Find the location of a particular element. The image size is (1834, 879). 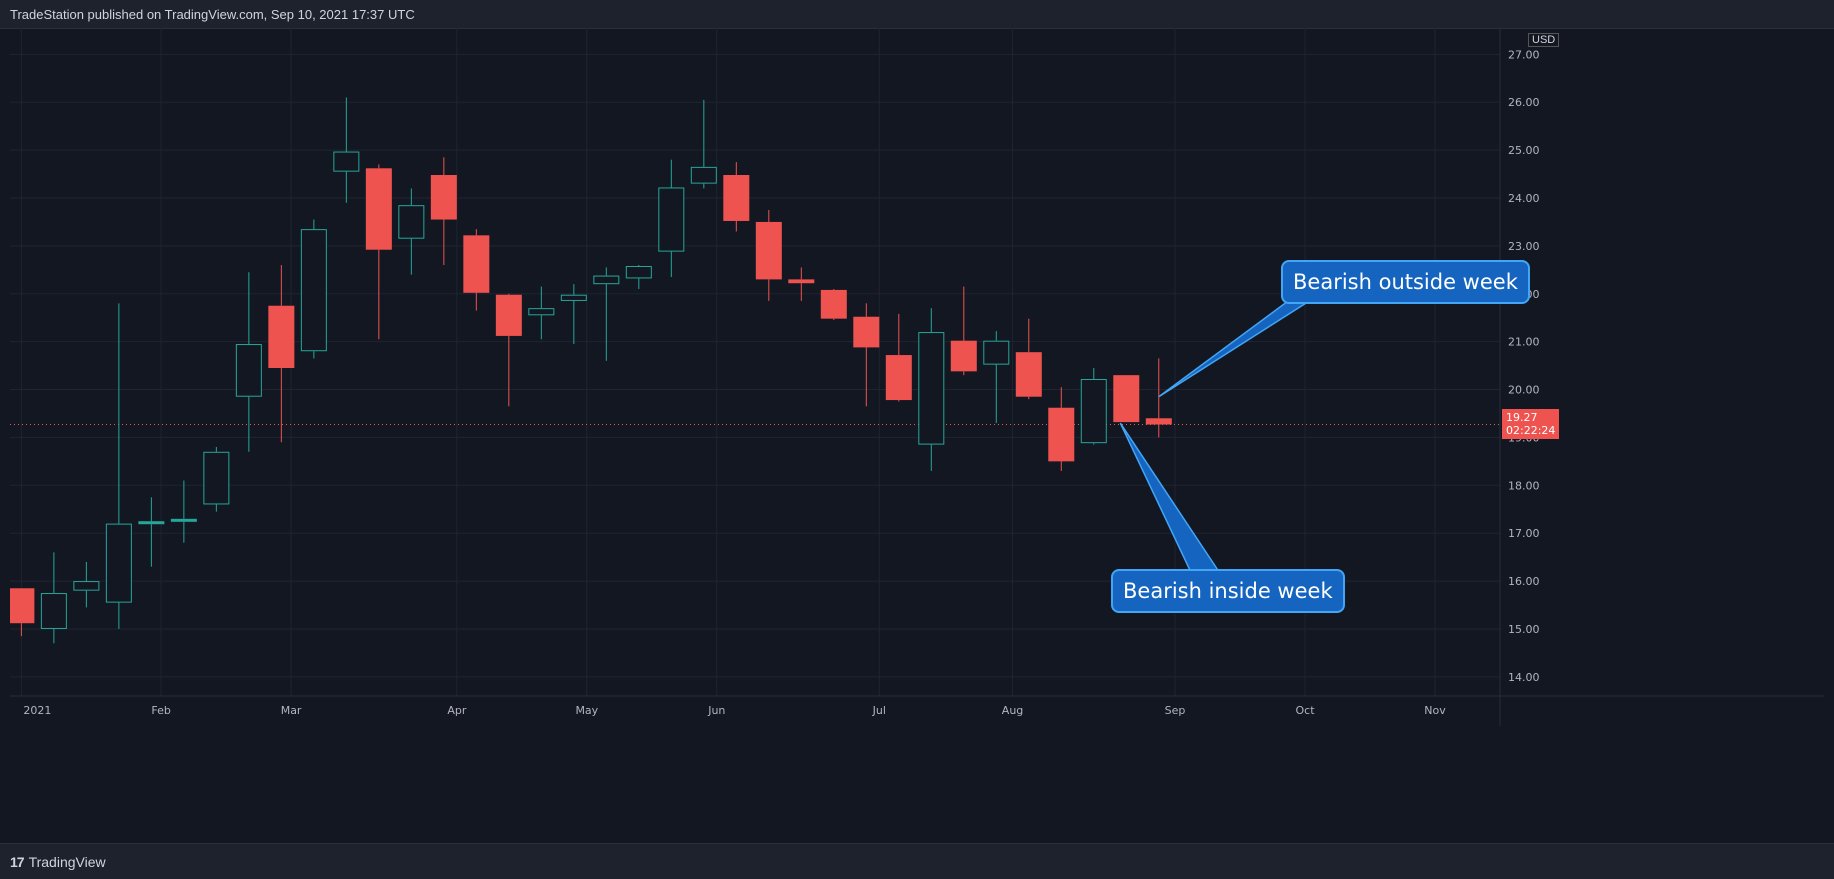

x-tick-label: Feb is located at coordinates (160, 710).